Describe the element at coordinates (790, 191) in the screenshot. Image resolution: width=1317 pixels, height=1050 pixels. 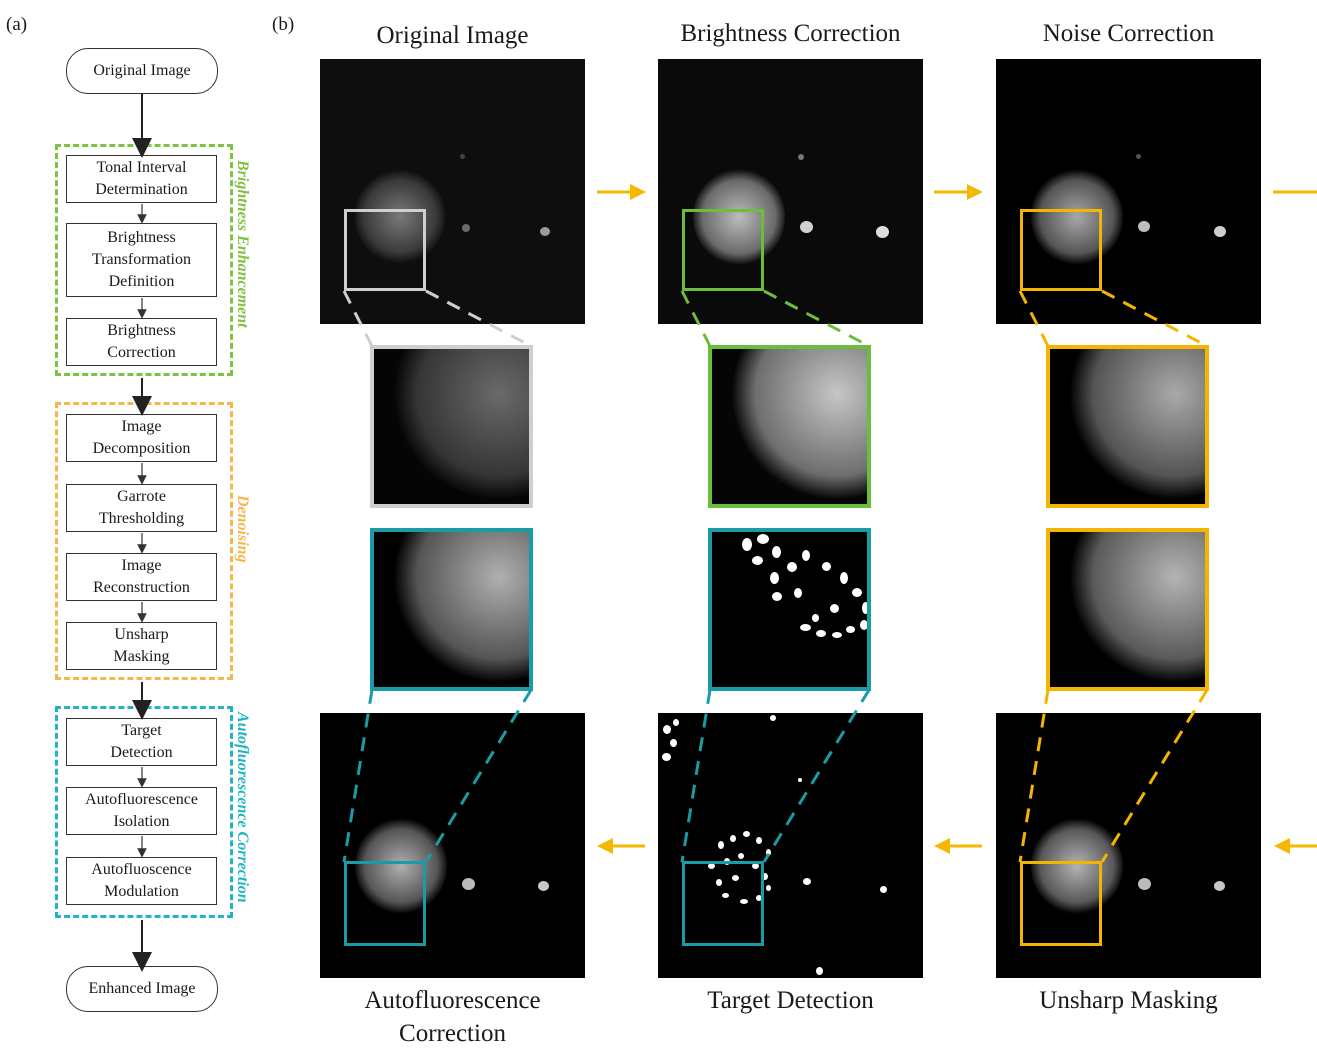
I see `micrograph-brightness-corrected` at that location.